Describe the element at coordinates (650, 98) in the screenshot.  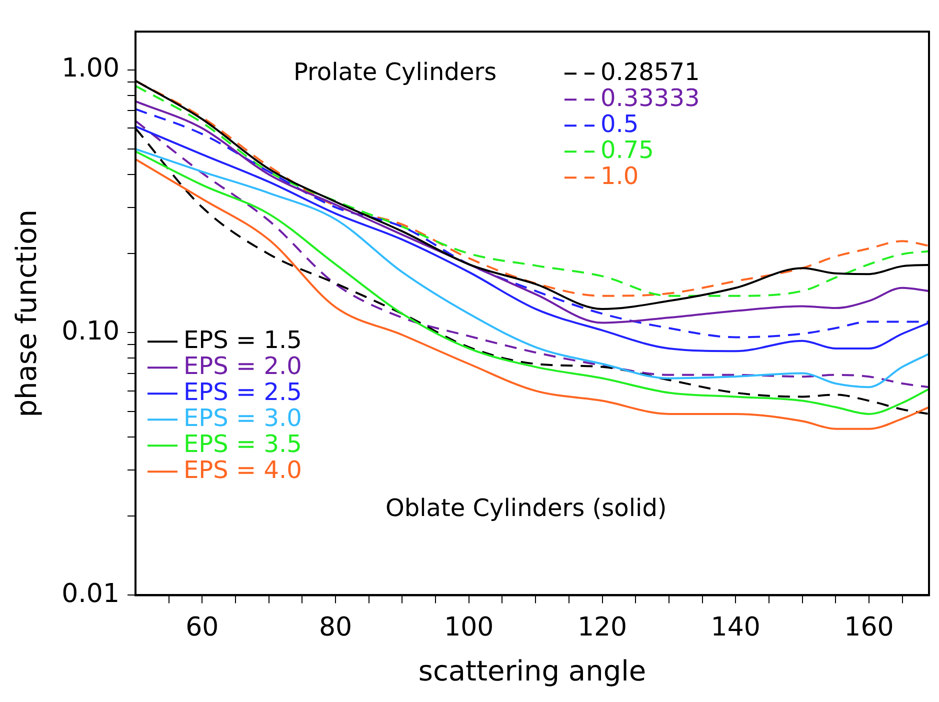
I see `legend-label: 0.33333` at that location.